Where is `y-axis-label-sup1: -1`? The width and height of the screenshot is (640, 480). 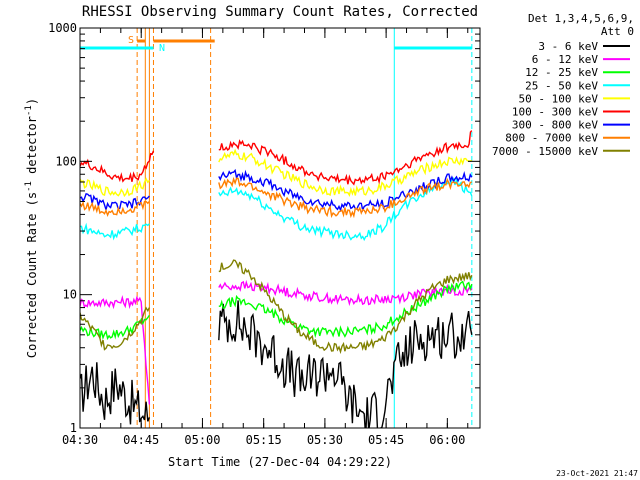
y-axis-label-sup1: -1 is located at coordinates (29, 186).